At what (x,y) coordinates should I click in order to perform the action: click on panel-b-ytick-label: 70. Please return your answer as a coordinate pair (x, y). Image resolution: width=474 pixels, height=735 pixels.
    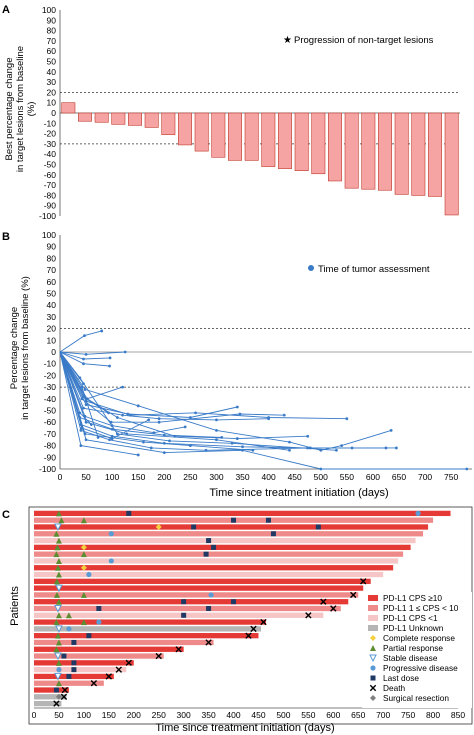
    Looking at the image, I should click on (52, 270).